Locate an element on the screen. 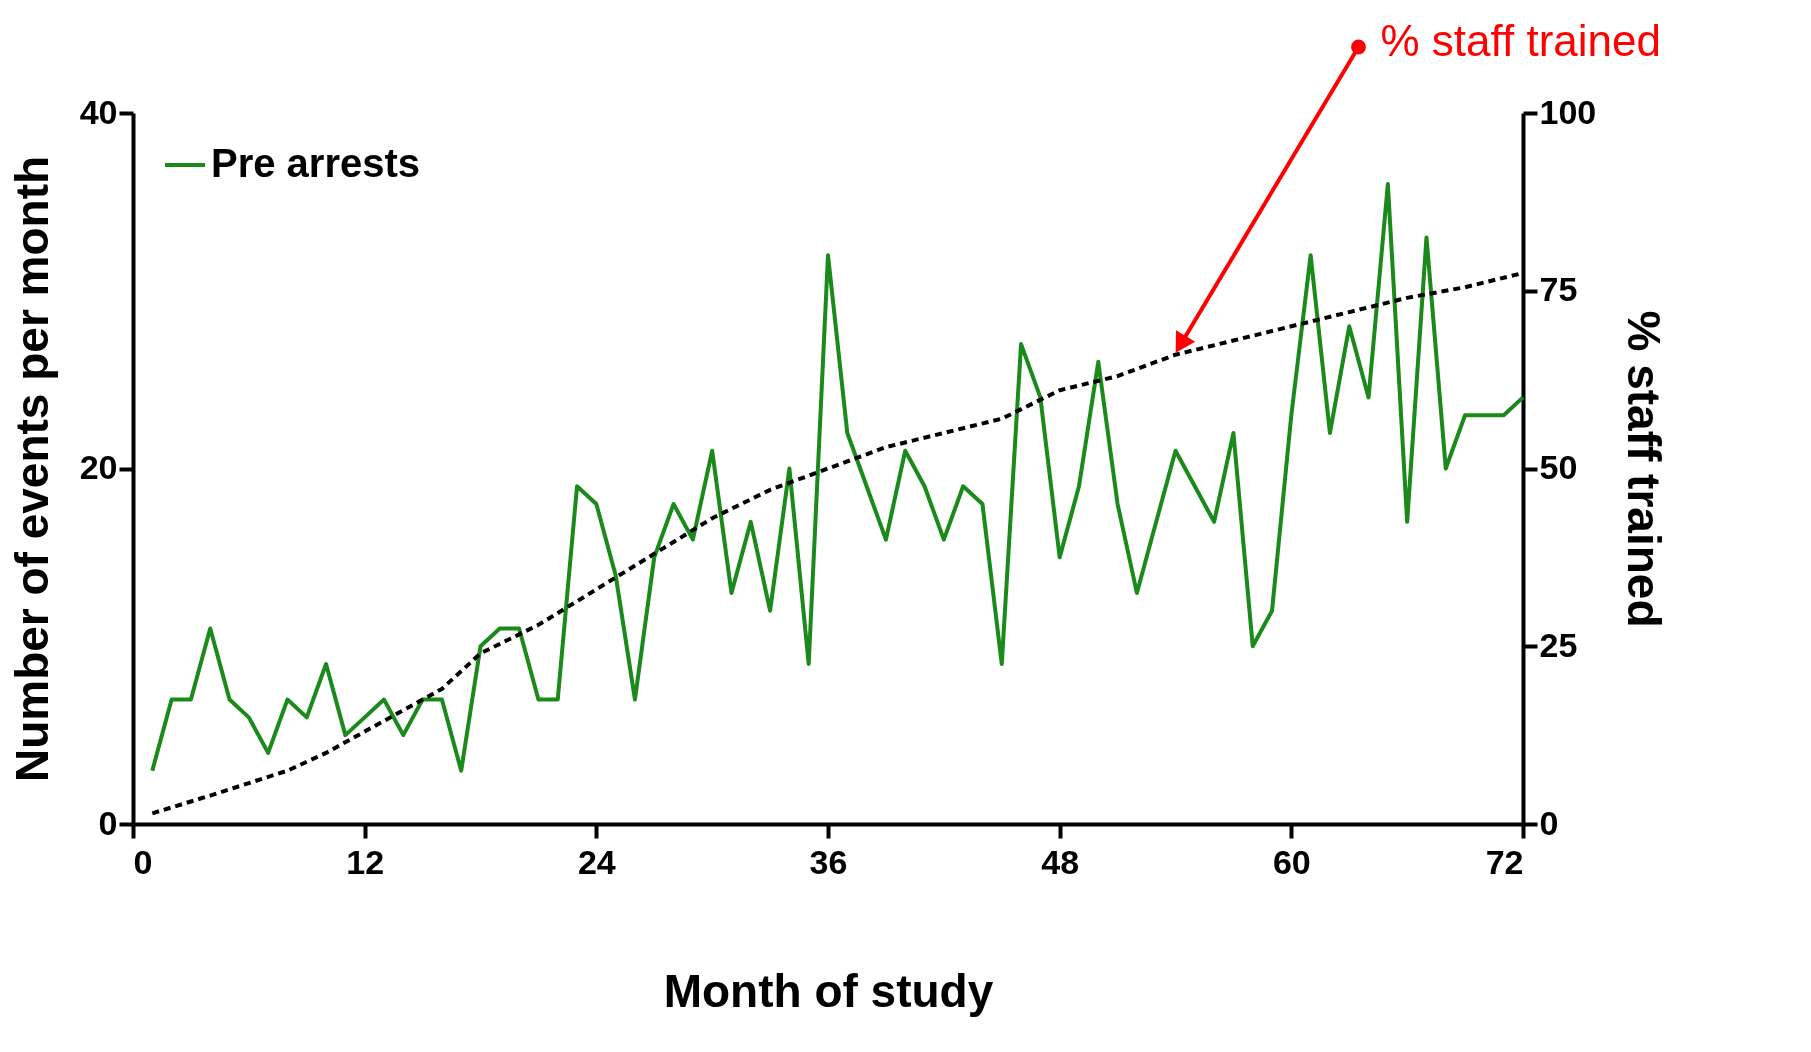 The height and width of the screenshot is (1052, 1811). y2-tick-label: 50 is located at coordinates (1558, 467).